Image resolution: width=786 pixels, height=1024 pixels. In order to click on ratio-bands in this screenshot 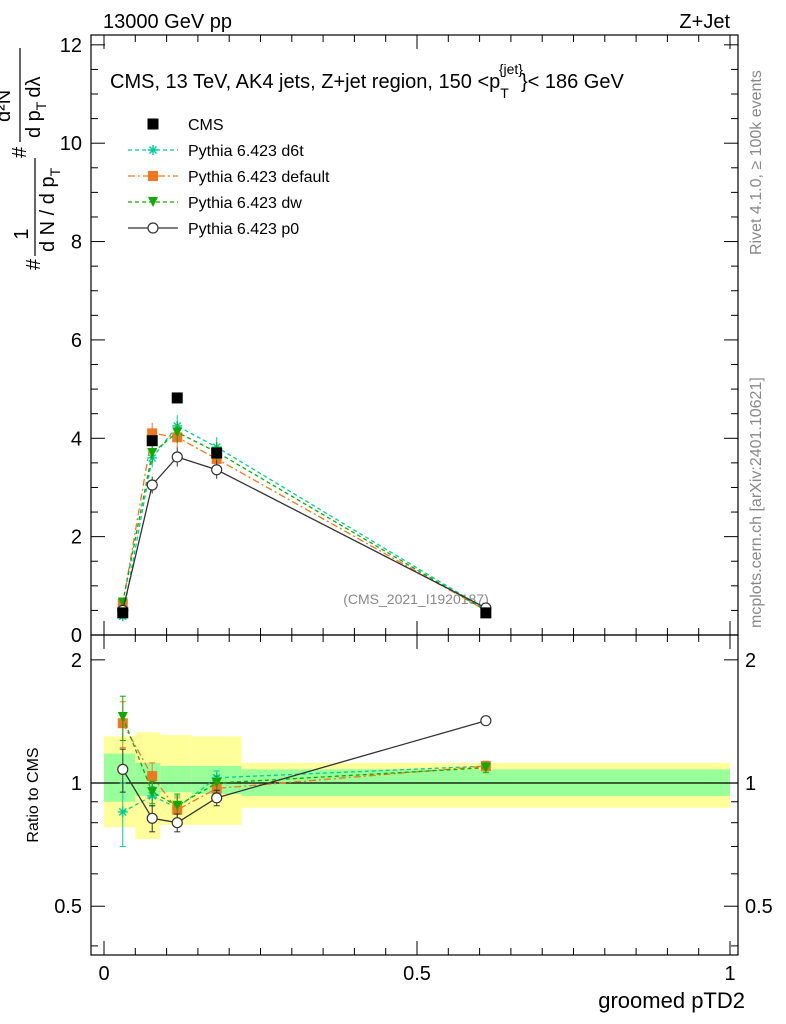, I will do `click(414, 785)`.